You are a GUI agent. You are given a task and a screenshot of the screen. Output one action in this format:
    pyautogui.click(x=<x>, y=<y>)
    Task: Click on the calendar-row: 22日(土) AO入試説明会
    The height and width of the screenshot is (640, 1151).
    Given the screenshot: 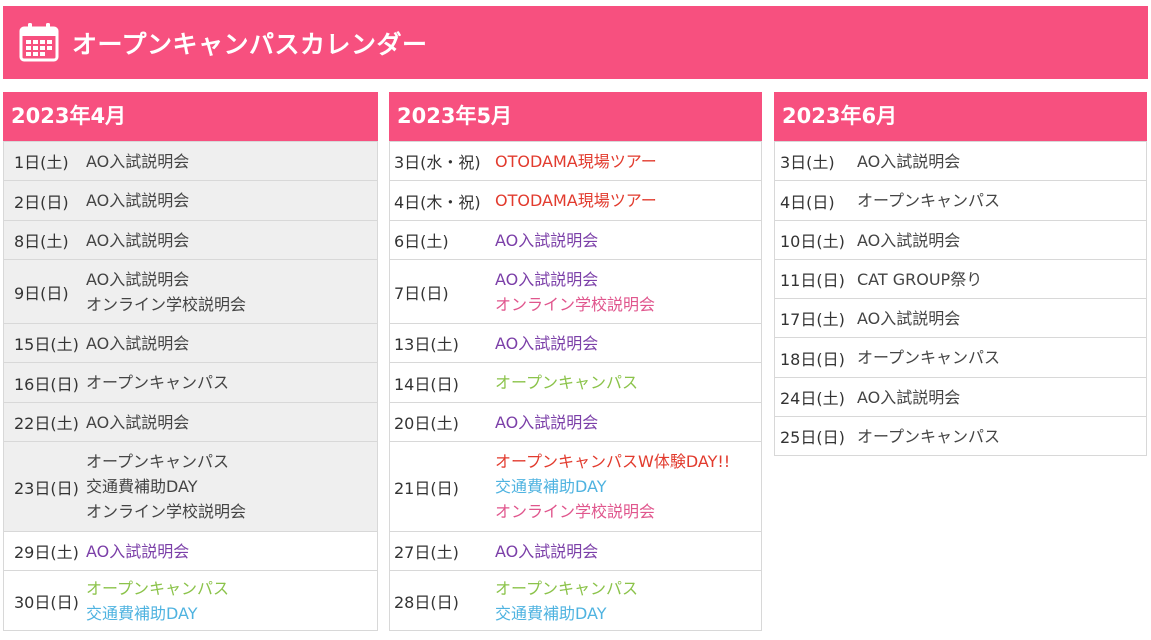 What is the action you would take?
    pyautogui.click(x=190, y=421)
    